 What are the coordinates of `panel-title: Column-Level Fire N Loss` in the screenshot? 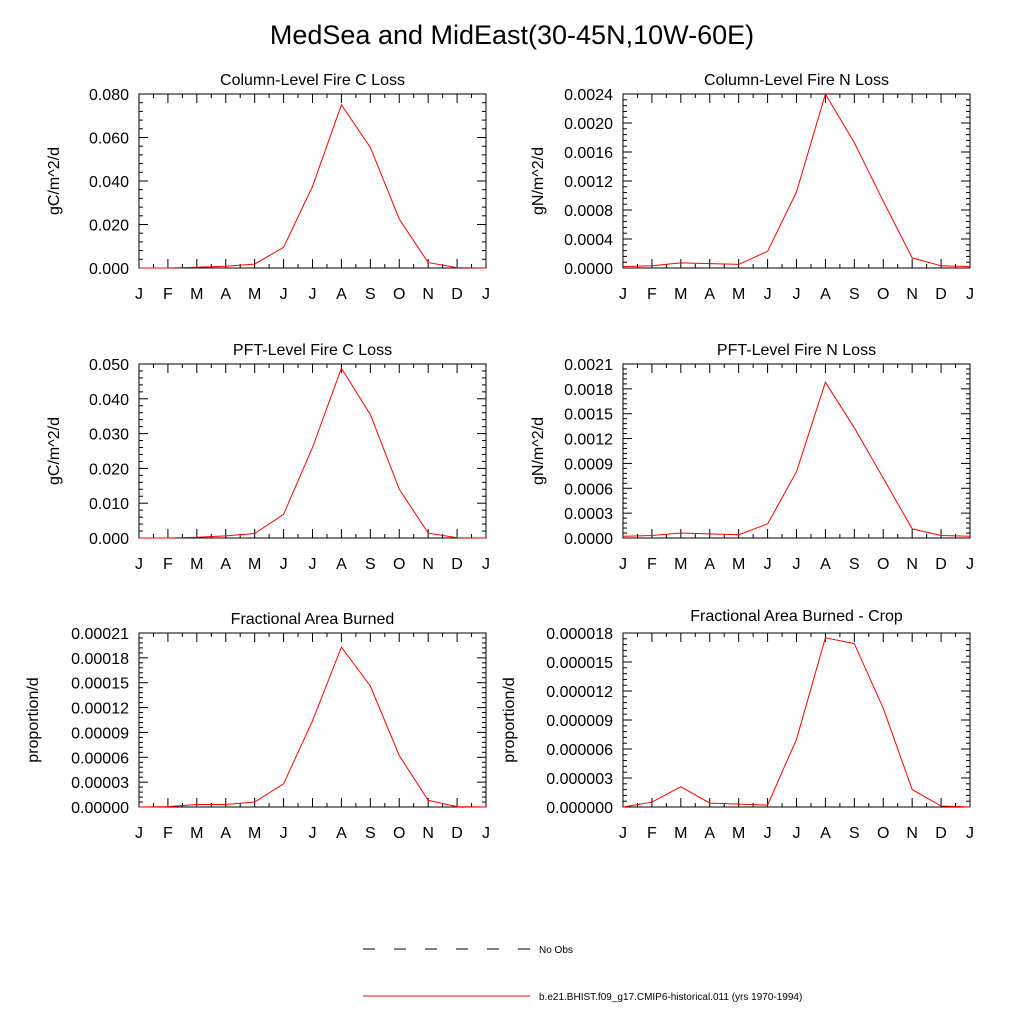 It's located at (796, 80).